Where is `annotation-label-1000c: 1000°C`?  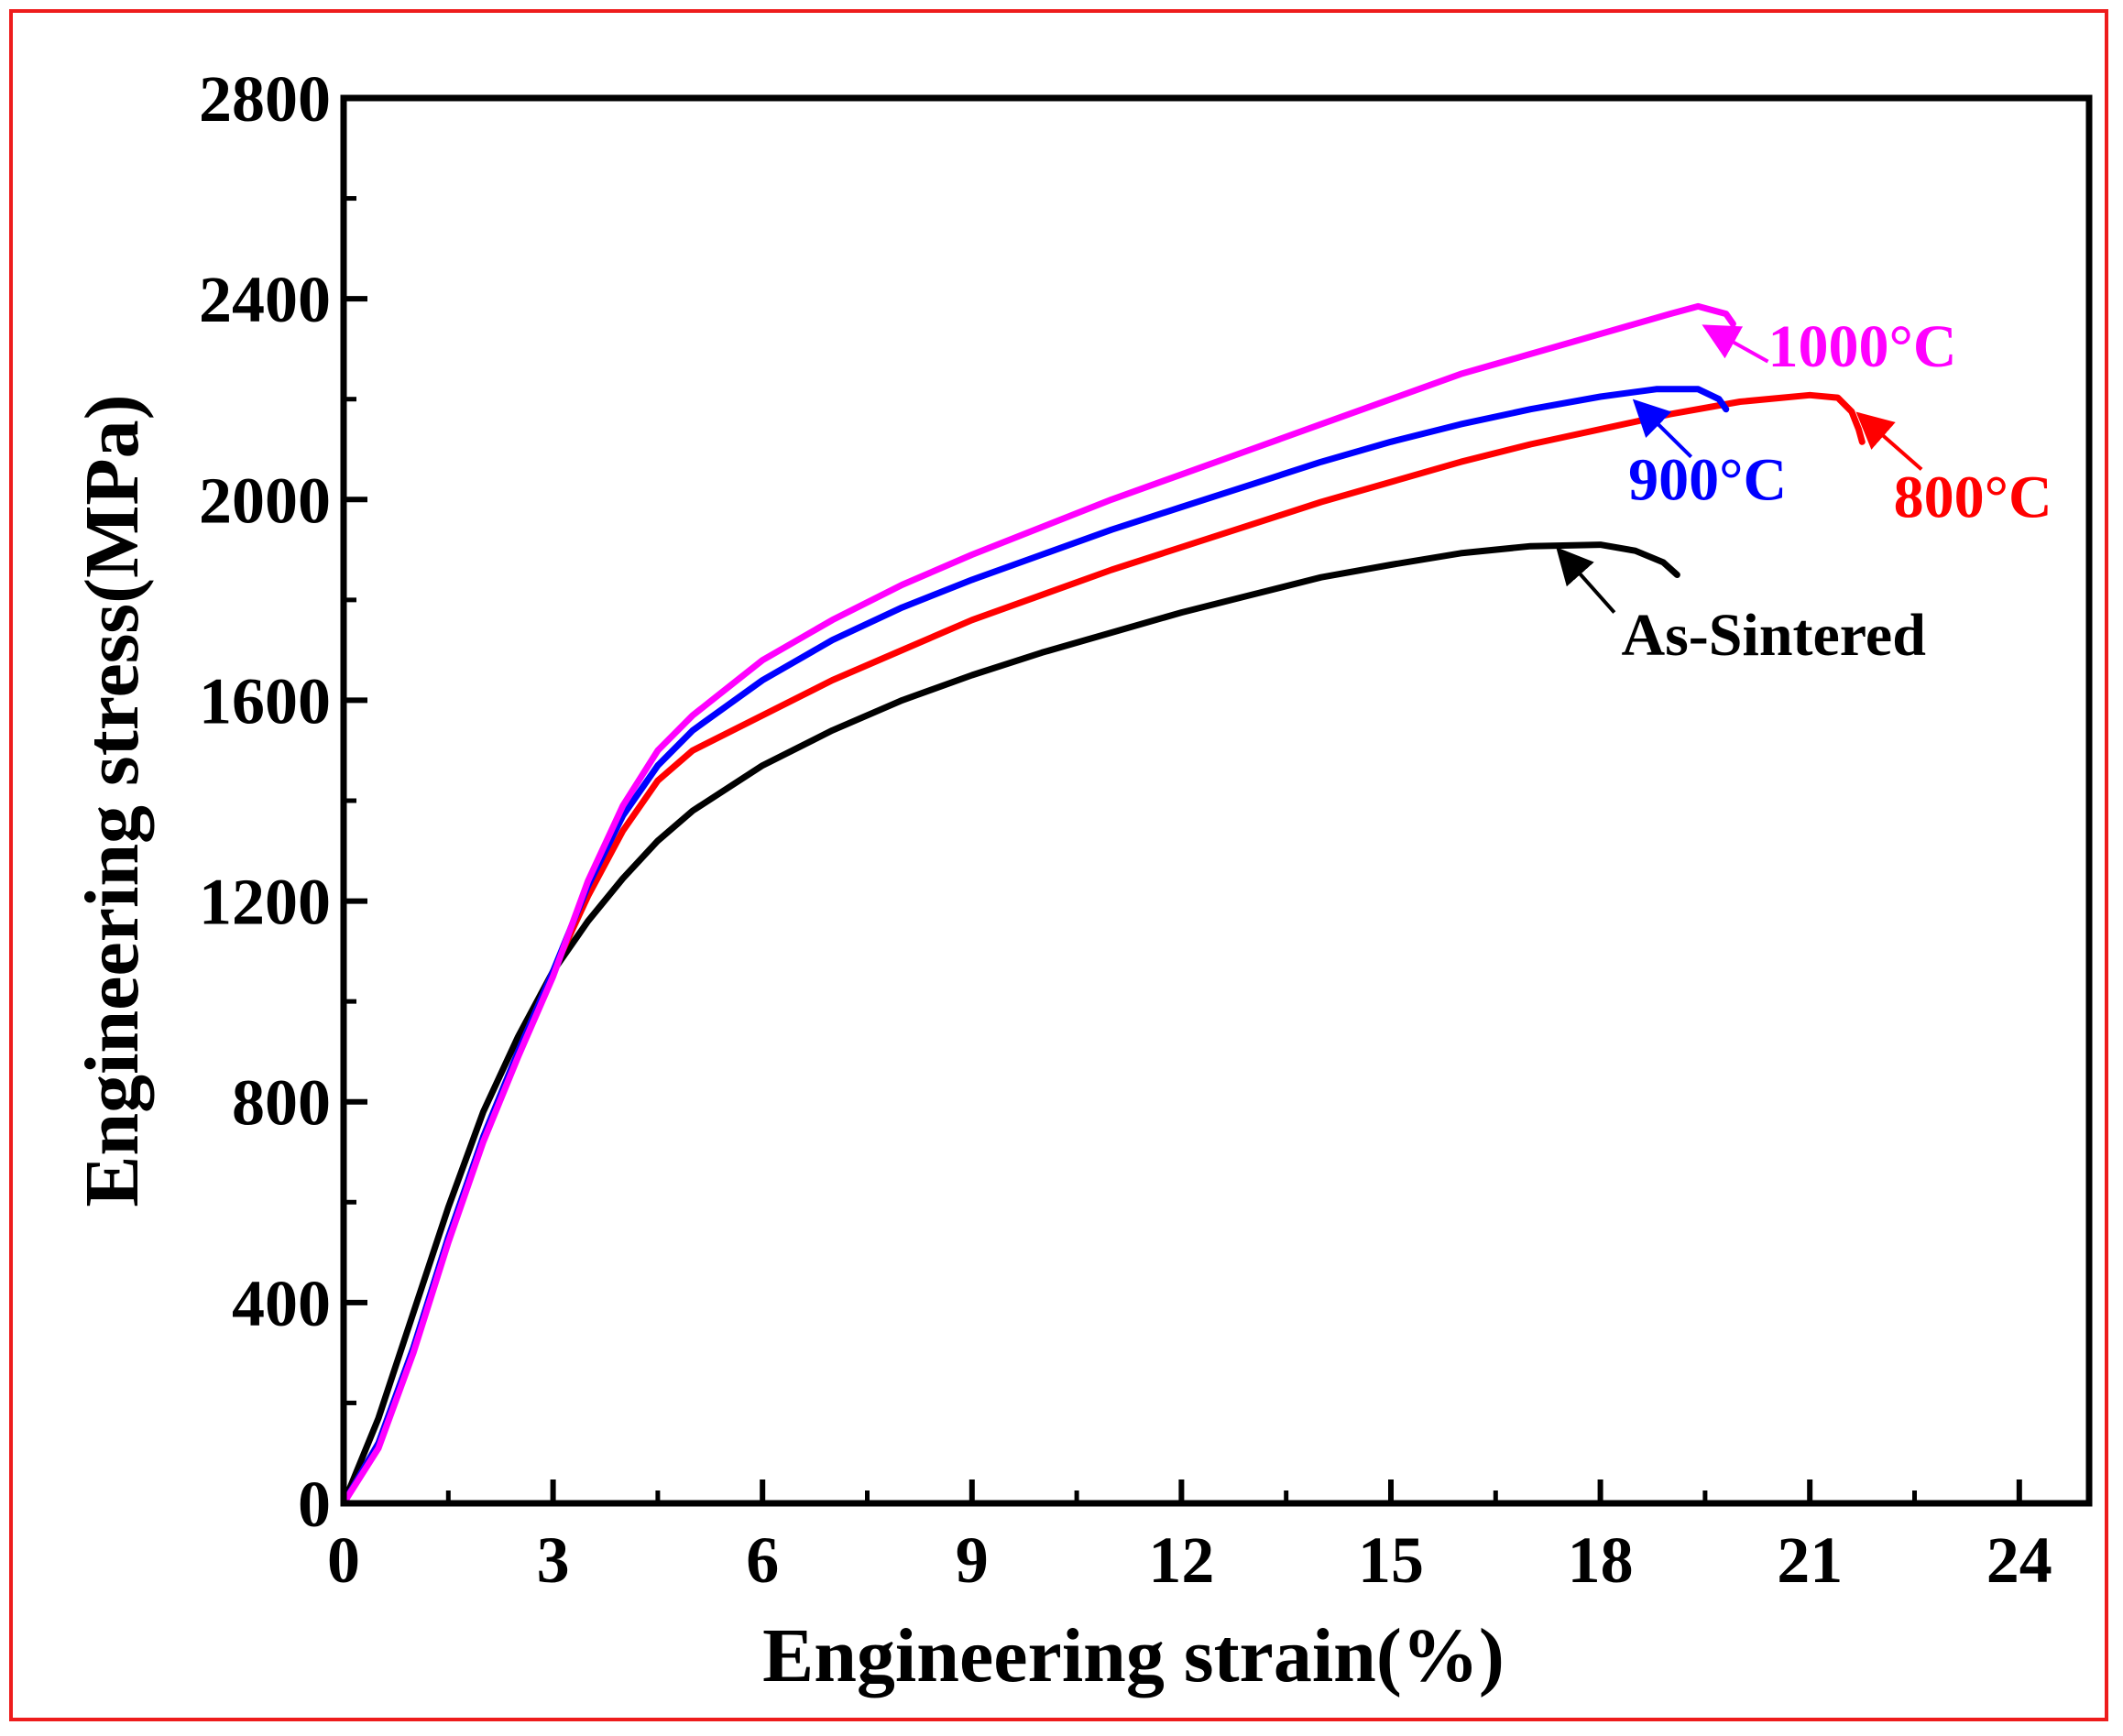
annotation-label-1000c: 1000°C is located at coordinates (1862, 346).